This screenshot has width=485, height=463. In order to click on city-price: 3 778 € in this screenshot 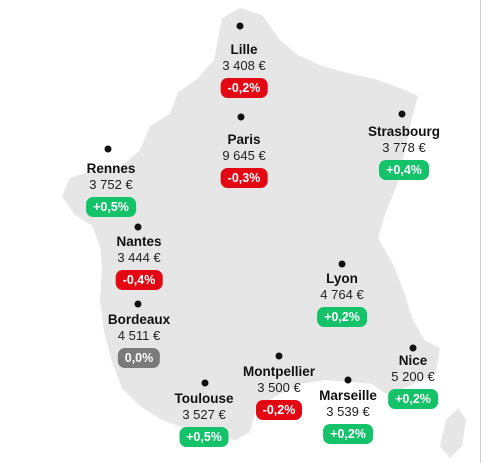, I will do `click(404, 147)`.